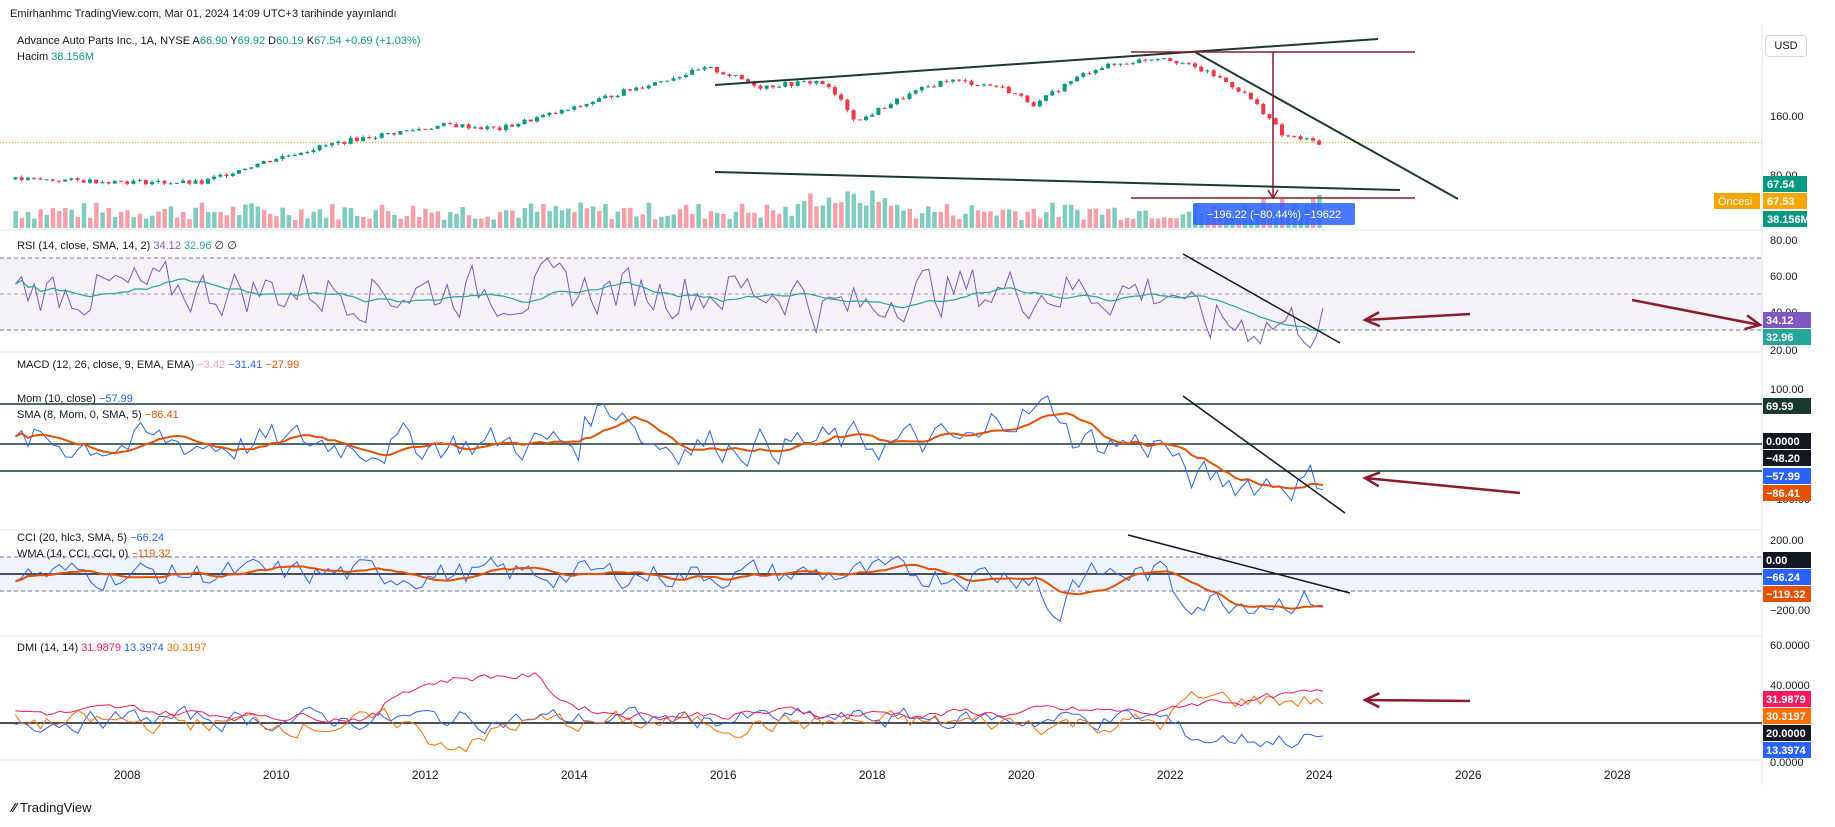 The height and width of the screenshot is (827, 1835). I want to click on cci-legend: CCI (20, hlc3, SMA, 5) −66.24, so click(91, 538).